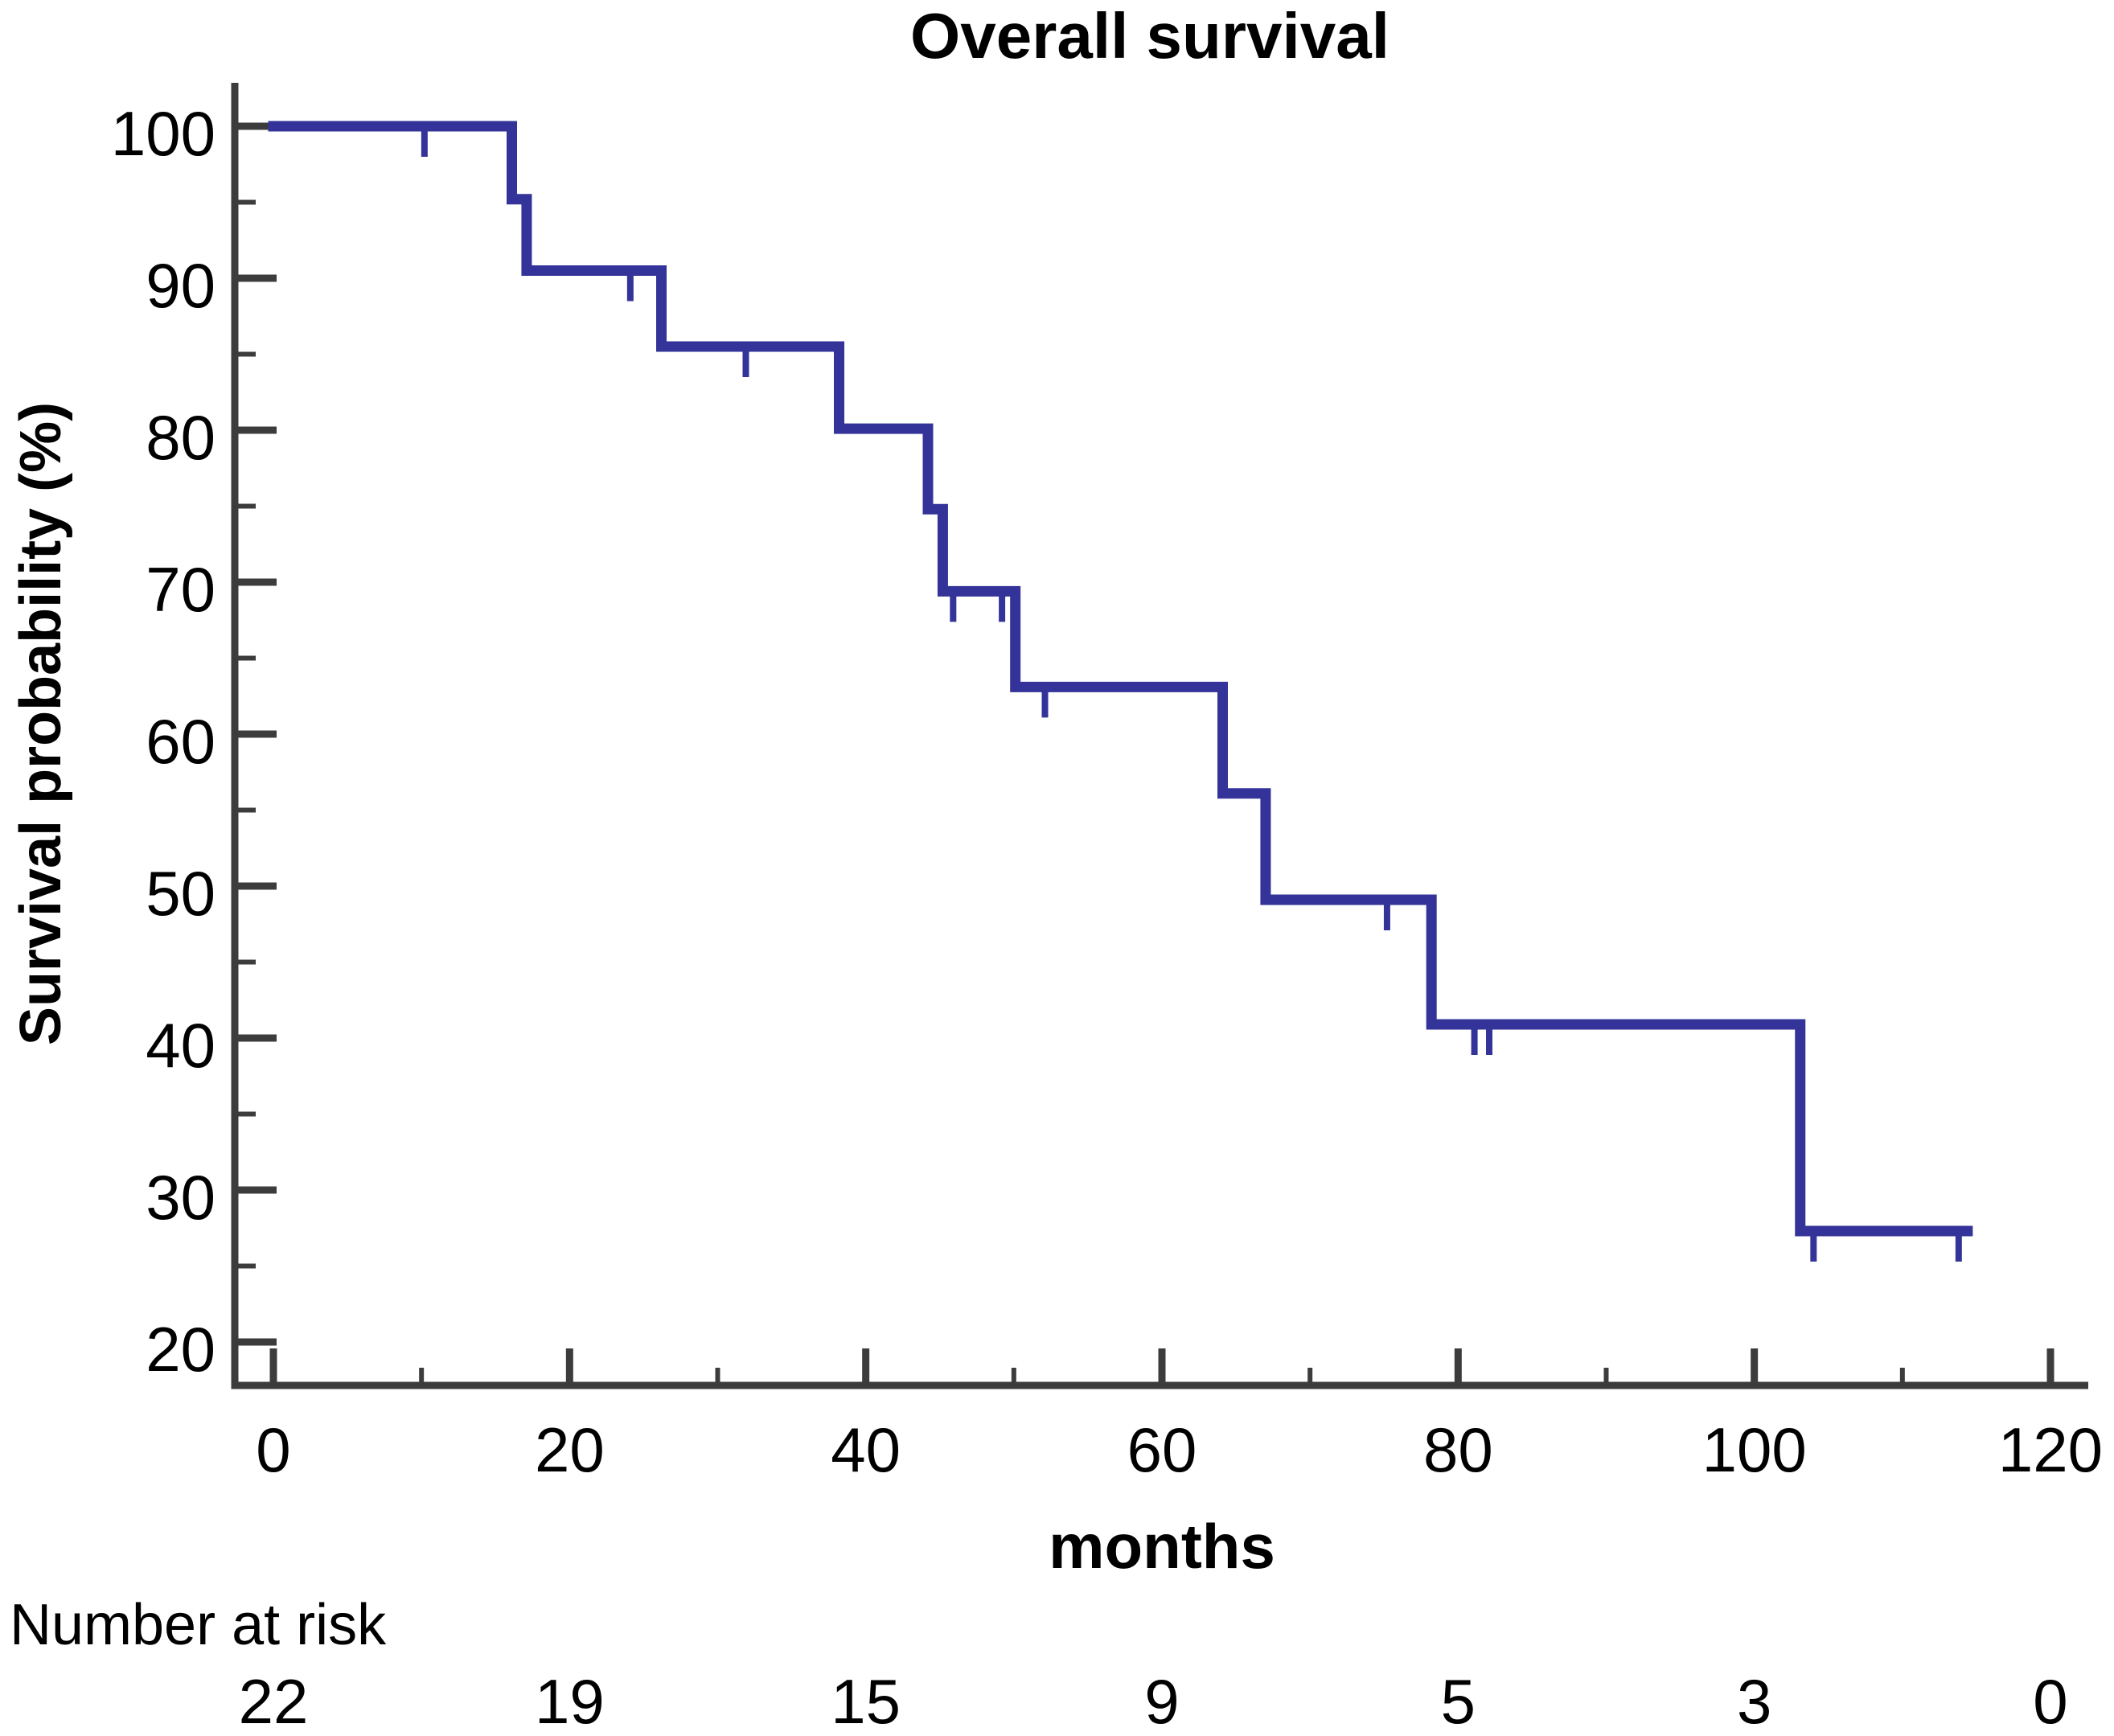 The height and width of the screenshot is (1736, 2114). Describe the element at coordinates (1162, 1546) in the screenshot. I see `x-axis-title: months` at that location.